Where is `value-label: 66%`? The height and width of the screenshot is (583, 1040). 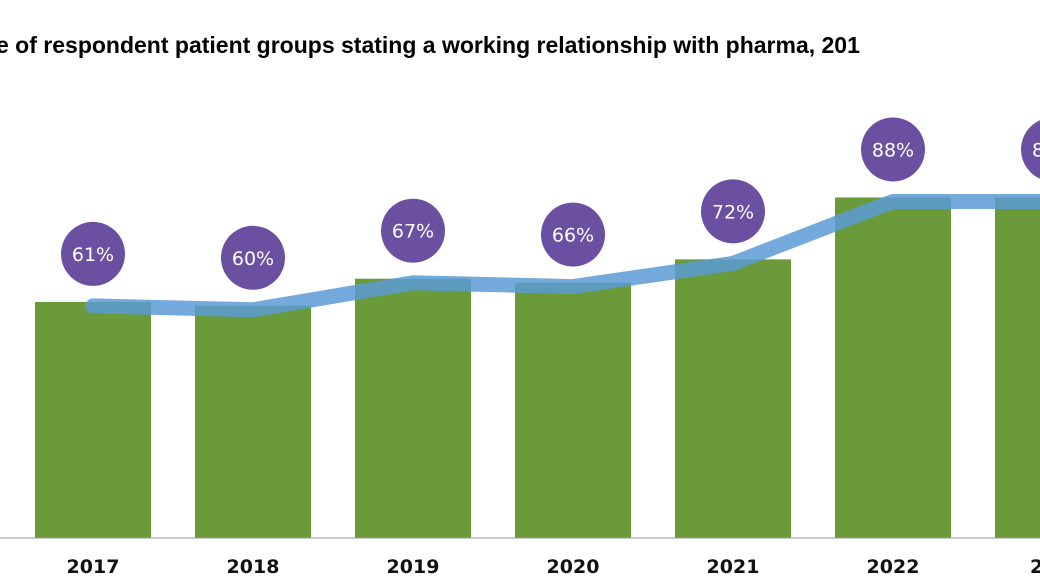 value-label: 66% is located at coordinates (573, 236).